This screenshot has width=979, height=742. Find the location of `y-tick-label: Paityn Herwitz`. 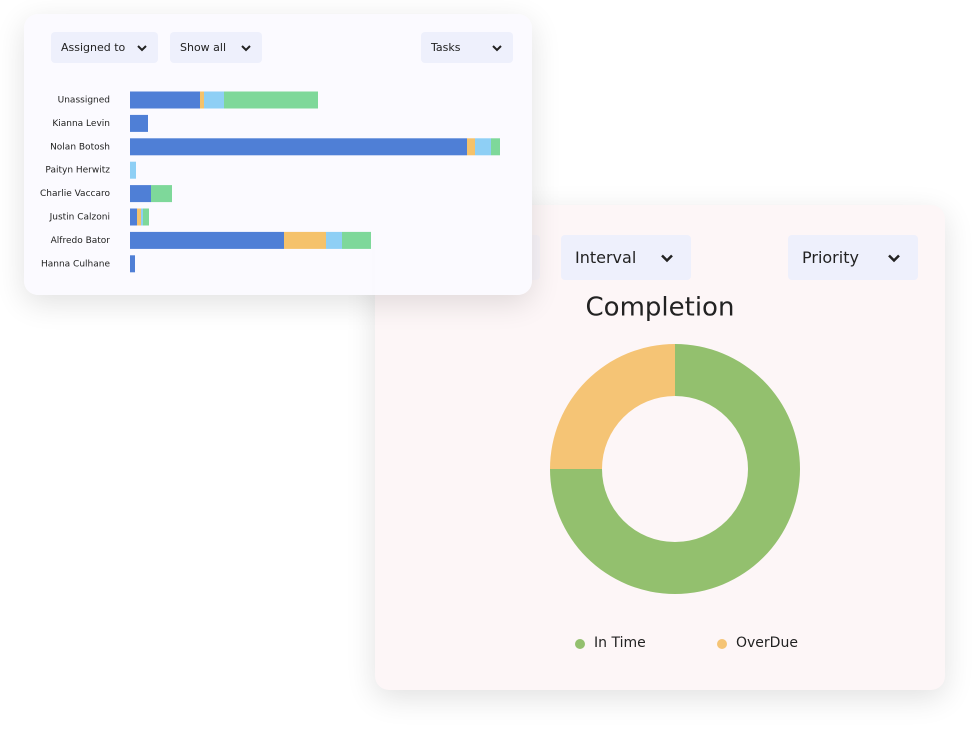

y-tick-label: Paityn Herwitz is located at coordinates (77, 171).